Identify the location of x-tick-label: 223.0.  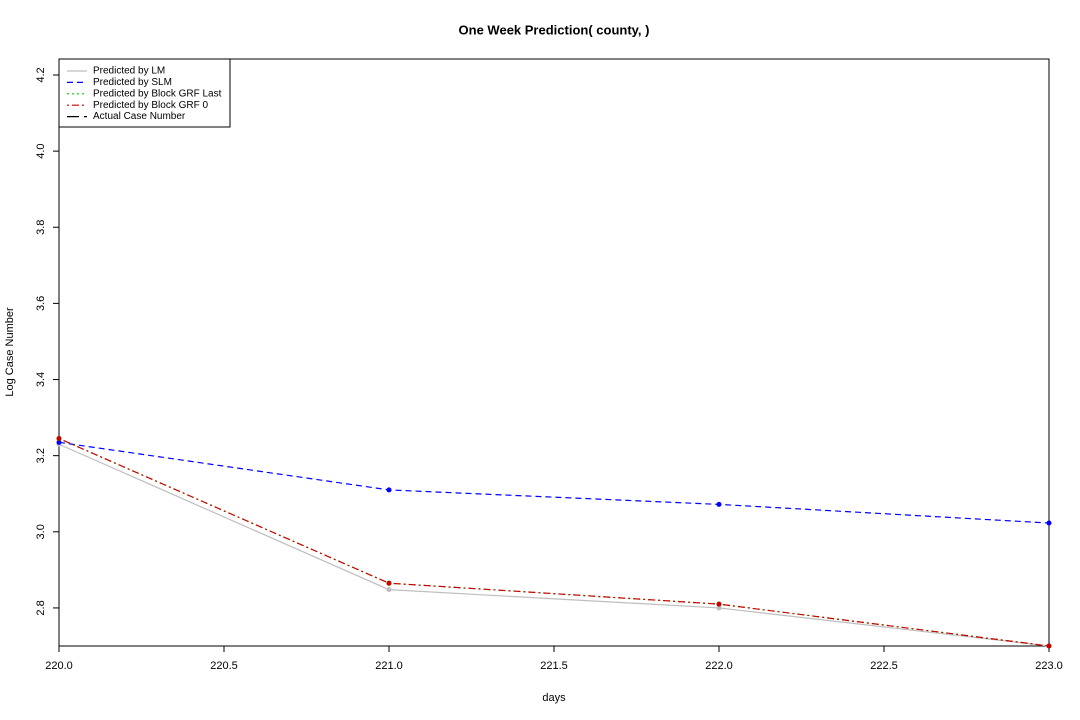
(1049, 666).